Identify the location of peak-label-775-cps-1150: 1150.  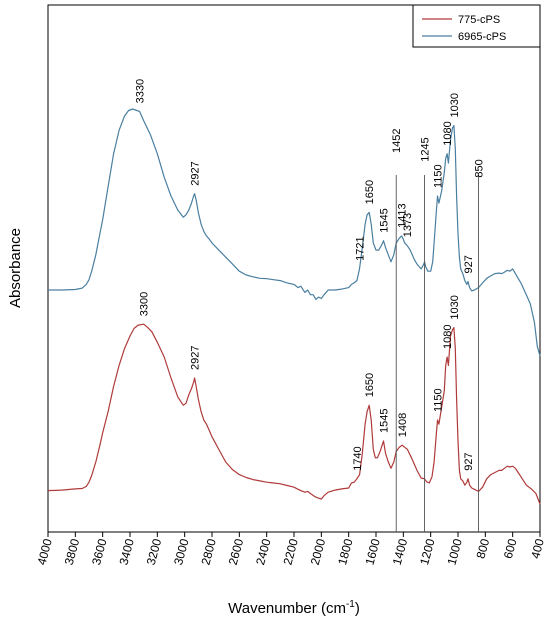
(439, 400).